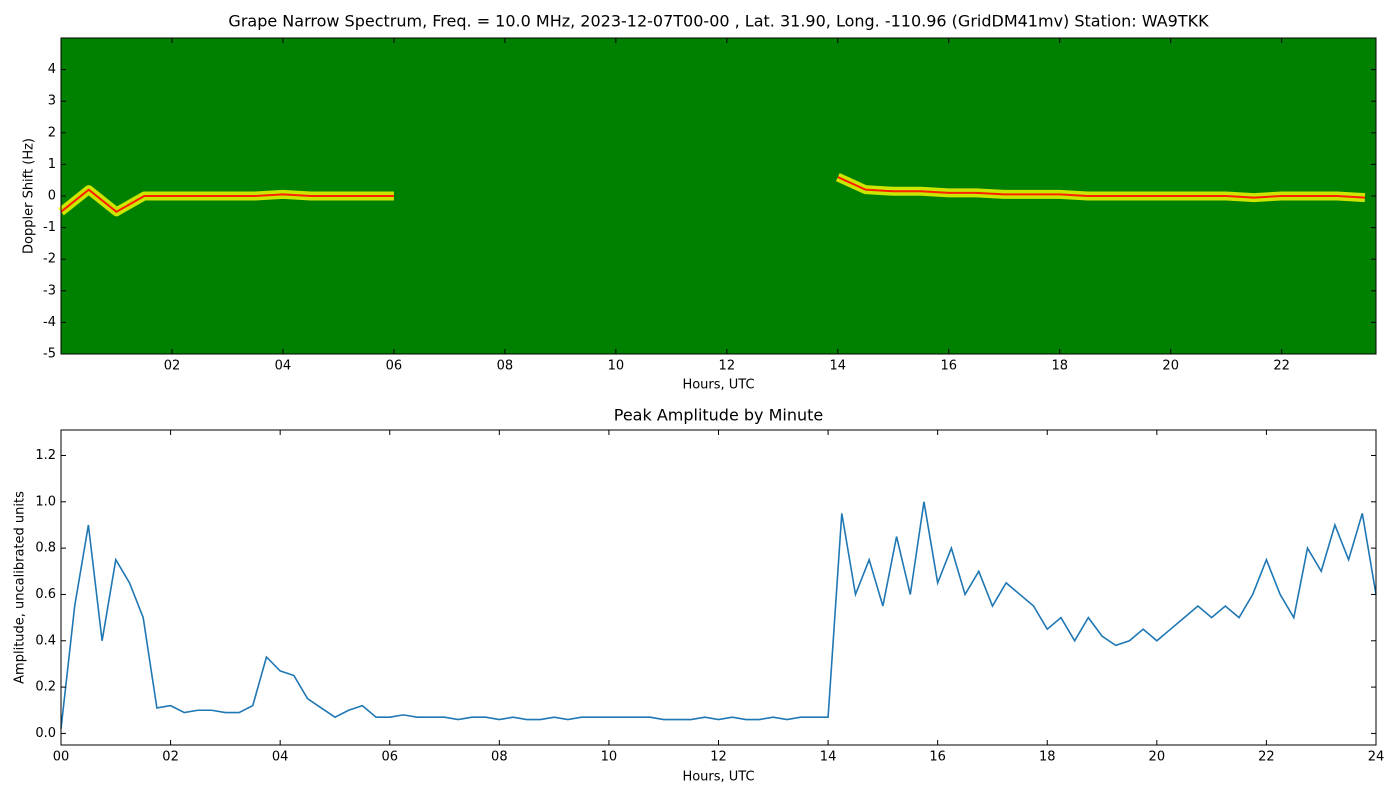 The image size is (1400, 800). Describe the element at coordinates (20, 587) in the screenshot. I see `y-axis-label: Amplitude, uncalibrated units` at that location.